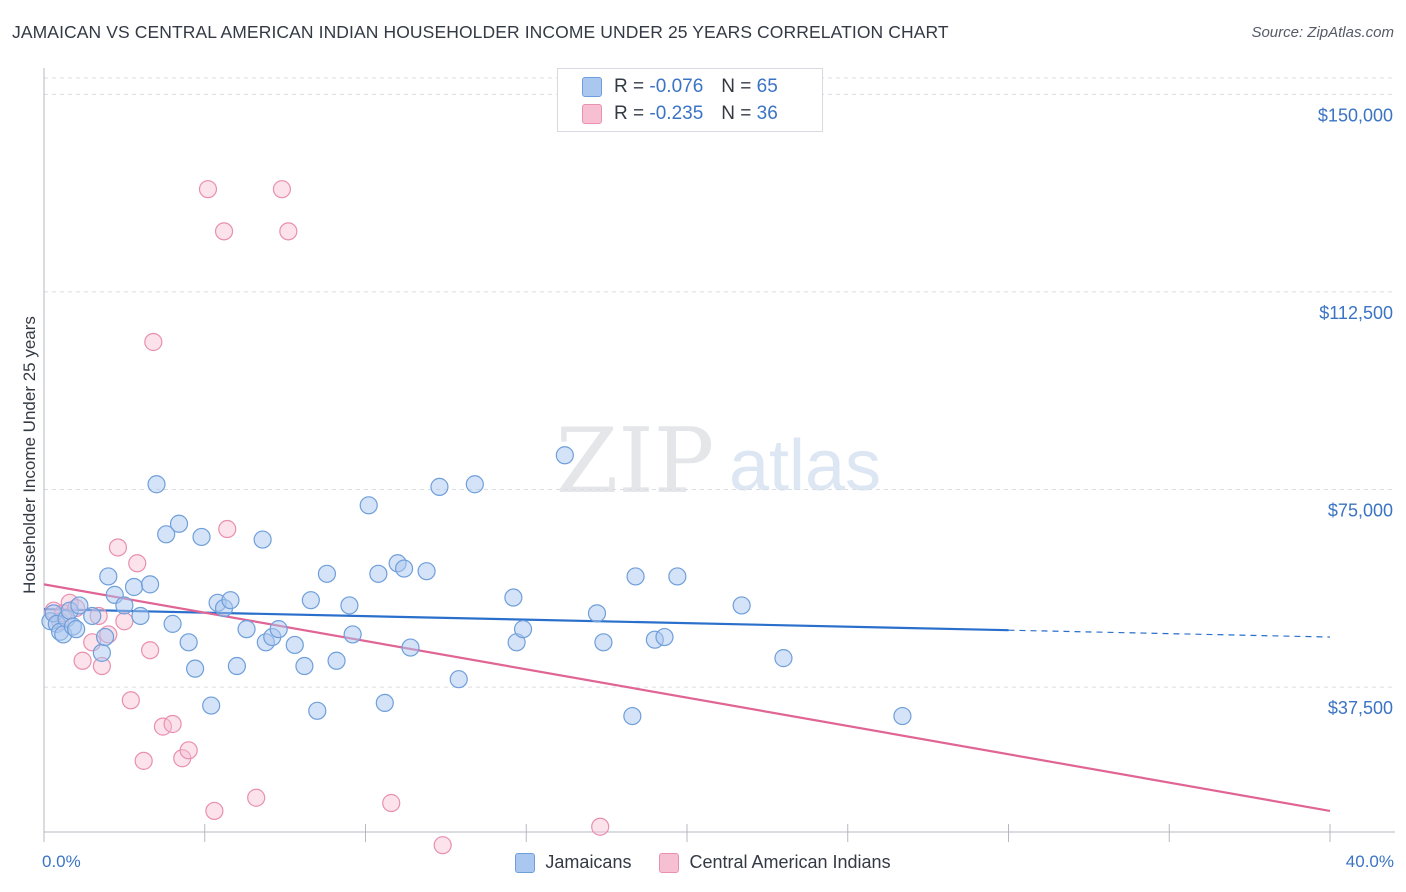 The image size is (1406, 892). Describe the element at coordinates (687, 833) in the screenshot. I see `x-ticks` at that location.